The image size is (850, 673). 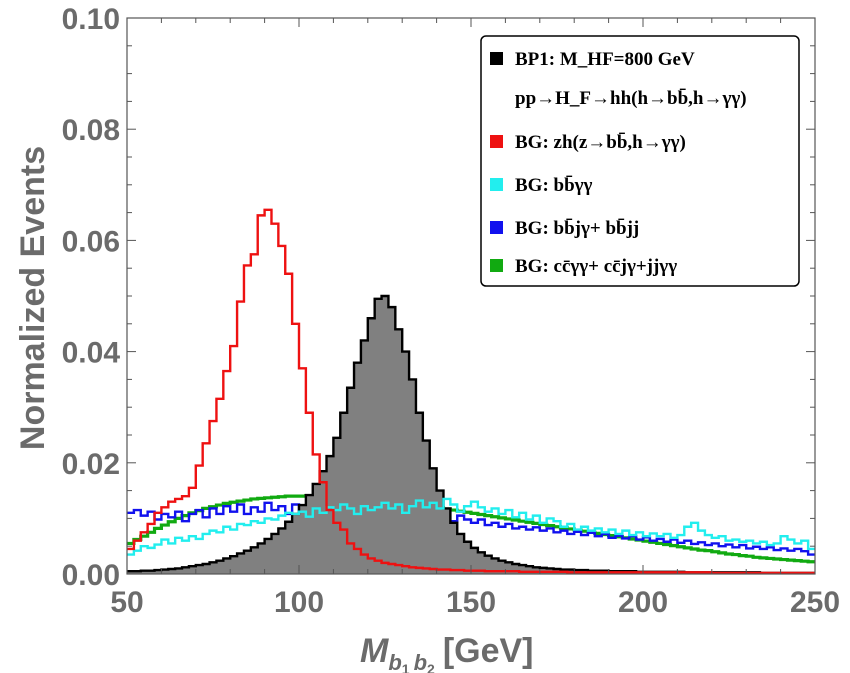 What do you see at coordinates (299, 602) in the screenshot?
I see `x-tick-label: 100` at bounding box center [299, 602].